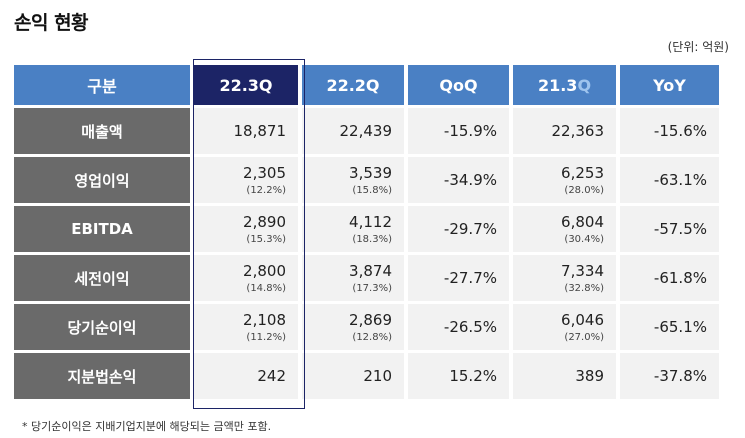 This screenshot has width=745, height=438. I want to click on cell-22-2q: 3,874 (17.3%), so click(353, 278).